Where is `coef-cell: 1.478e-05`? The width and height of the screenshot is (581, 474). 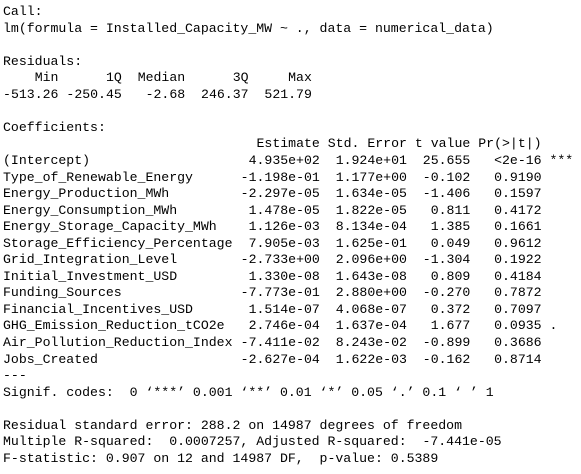
coef-cell: 1.478e-05 is located at coordinates (284, 210).